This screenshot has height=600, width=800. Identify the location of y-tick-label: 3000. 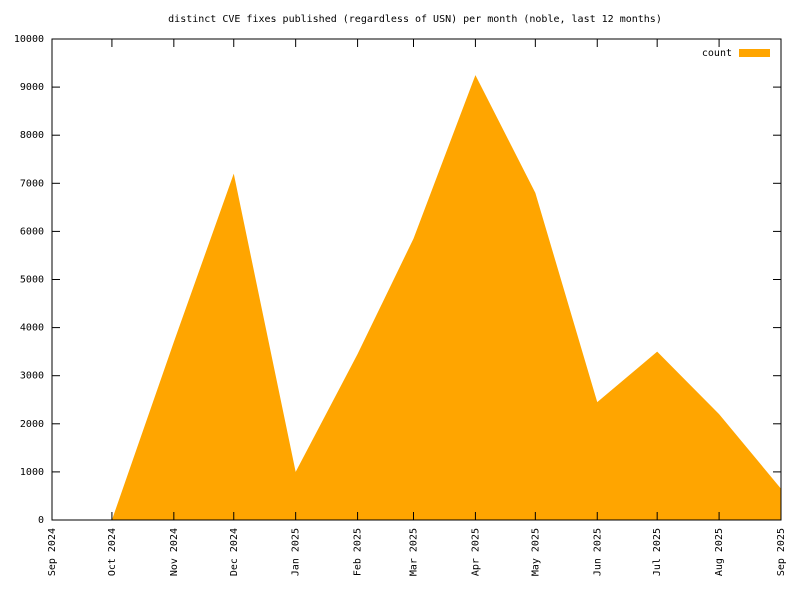
(32, 376).